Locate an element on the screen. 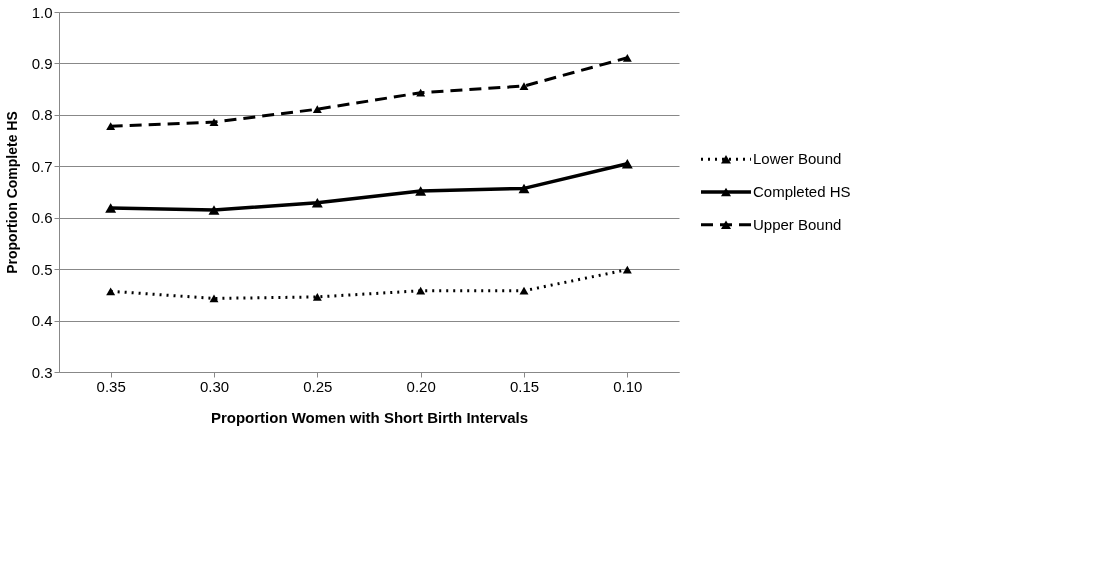 The image size is (1109, 567). x-tick-label: 0.15 is located at coordinates (524, 386).